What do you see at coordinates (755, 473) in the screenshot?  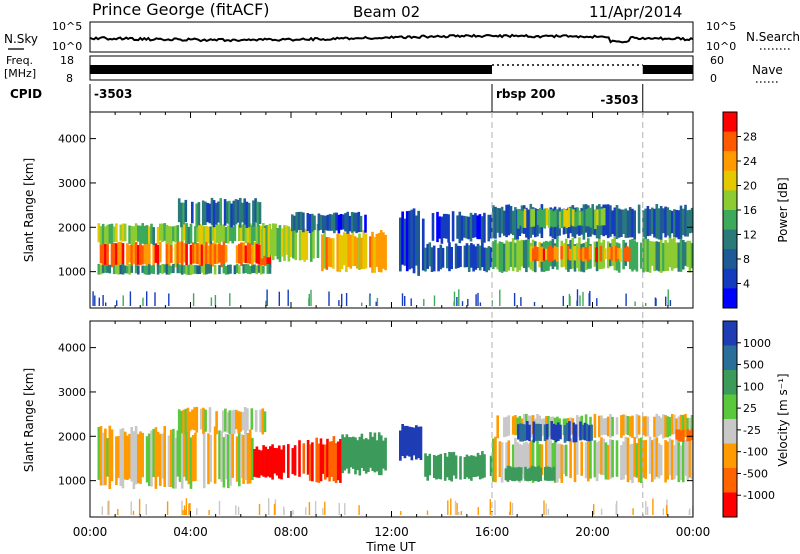 I see `colorbar-tick-label: -500` at bounding box center [755, 473].